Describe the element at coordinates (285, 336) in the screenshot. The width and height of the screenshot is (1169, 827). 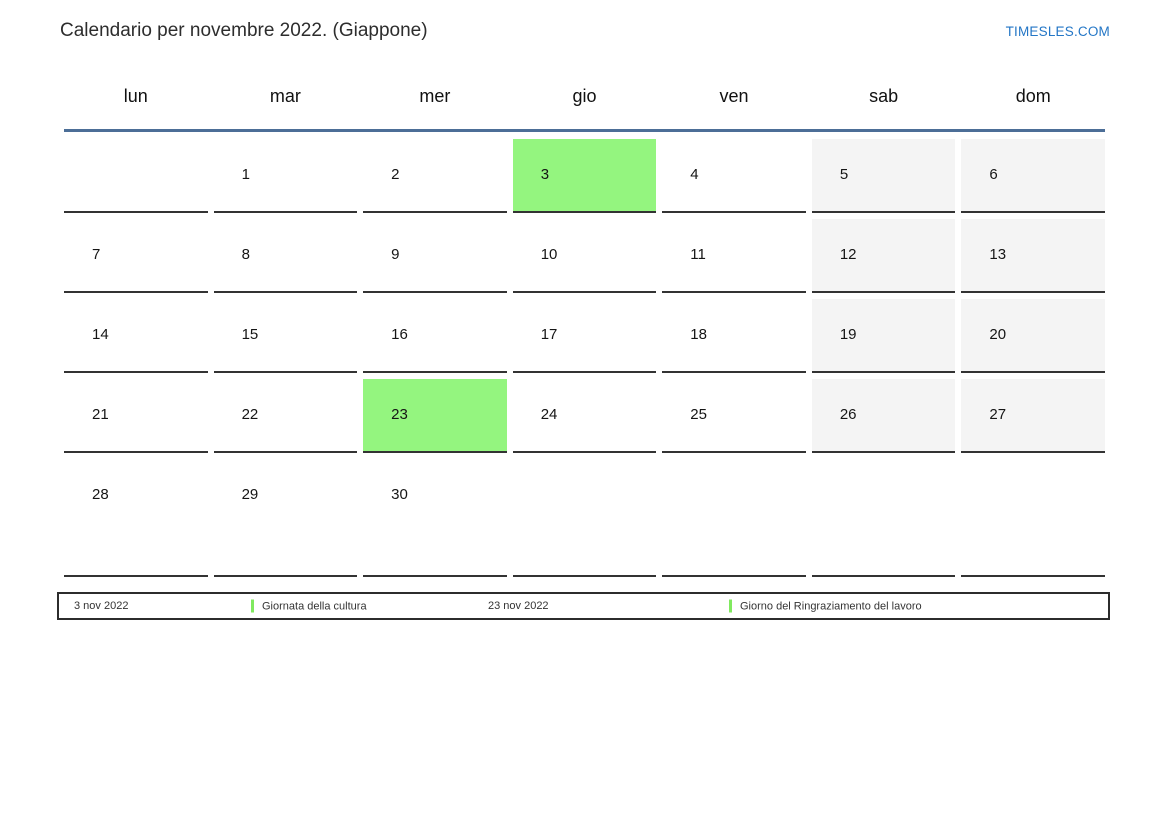
I see `day-cell: 15` at that location.